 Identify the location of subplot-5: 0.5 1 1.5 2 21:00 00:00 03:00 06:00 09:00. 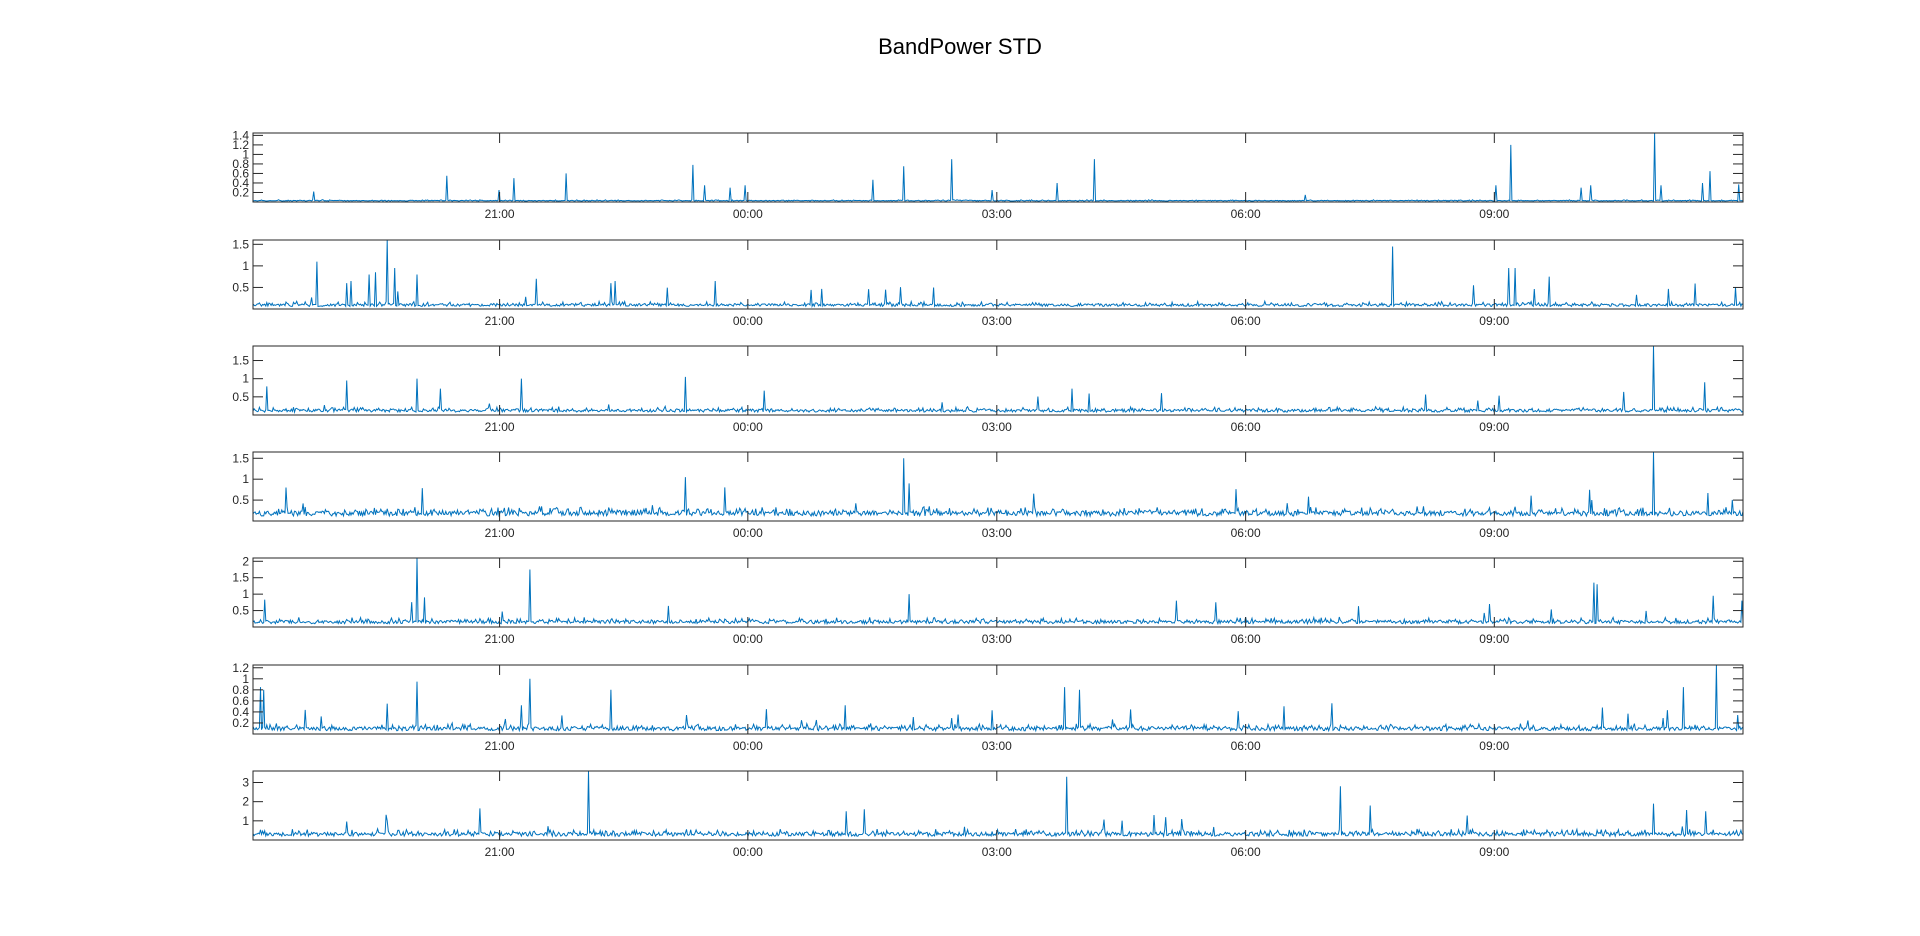
(988, 600).